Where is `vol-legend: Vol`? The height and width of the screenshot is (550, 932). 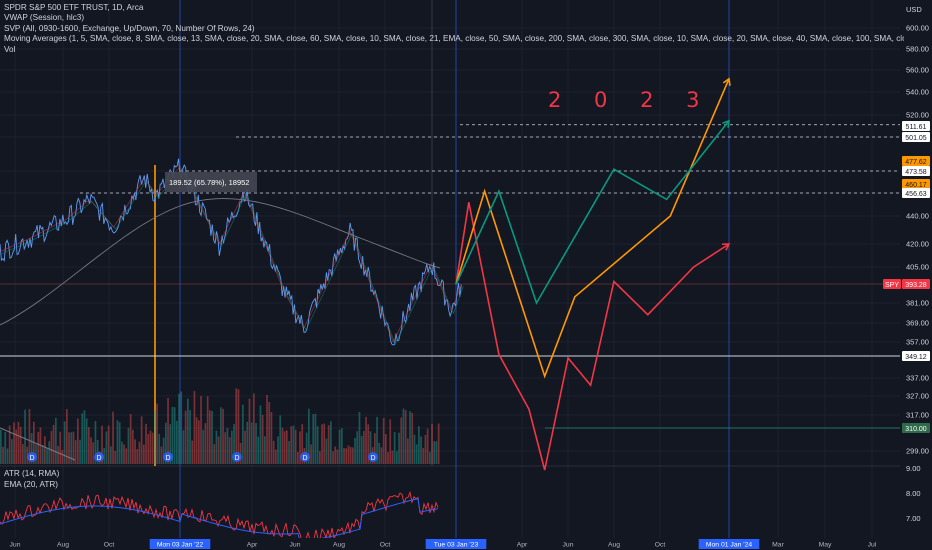 vol-legend: Vol is located at coordinates (10, 49).